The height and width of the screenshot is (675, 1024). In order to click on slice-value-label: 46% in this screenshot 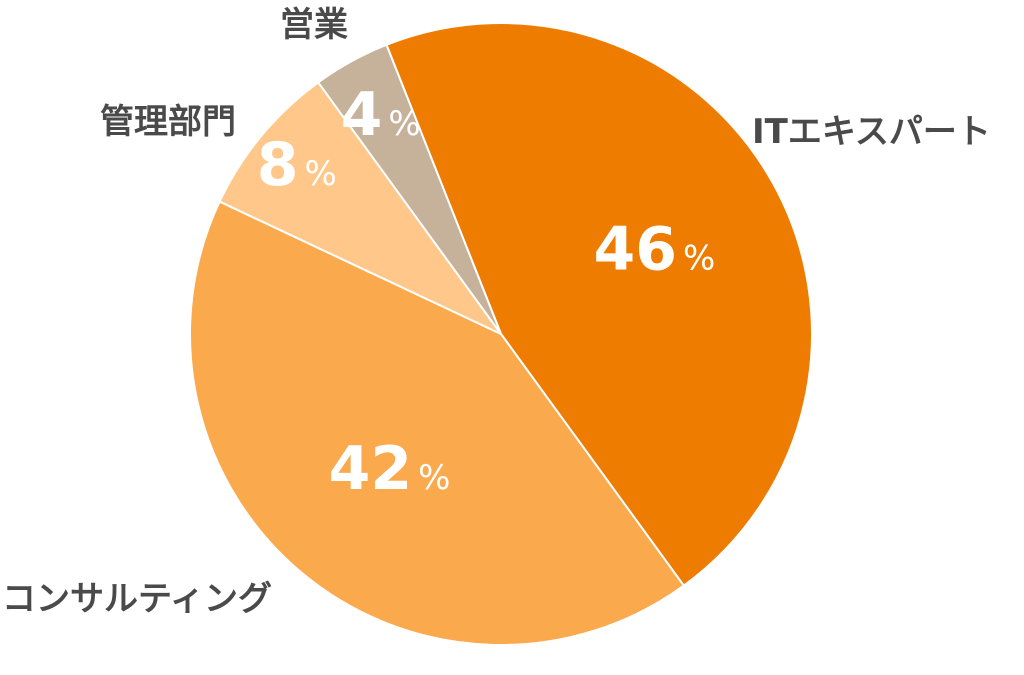, I will do `click(654, 250)`.